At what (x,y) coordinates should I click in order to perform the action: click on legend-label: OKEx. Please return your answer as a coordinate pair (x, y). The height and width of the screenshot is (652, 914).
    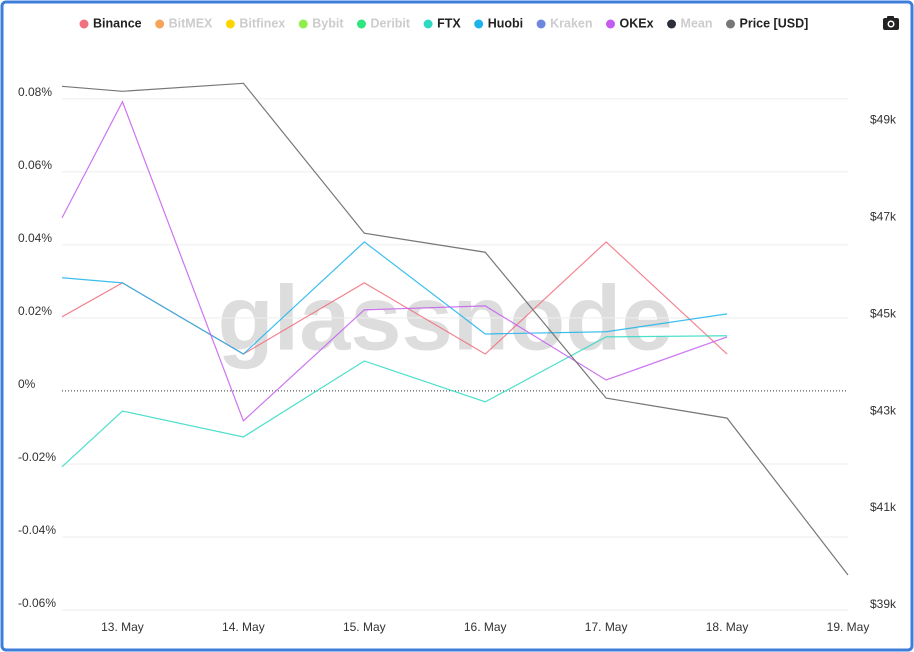
    Looking at the image, I should click on (637, 23).